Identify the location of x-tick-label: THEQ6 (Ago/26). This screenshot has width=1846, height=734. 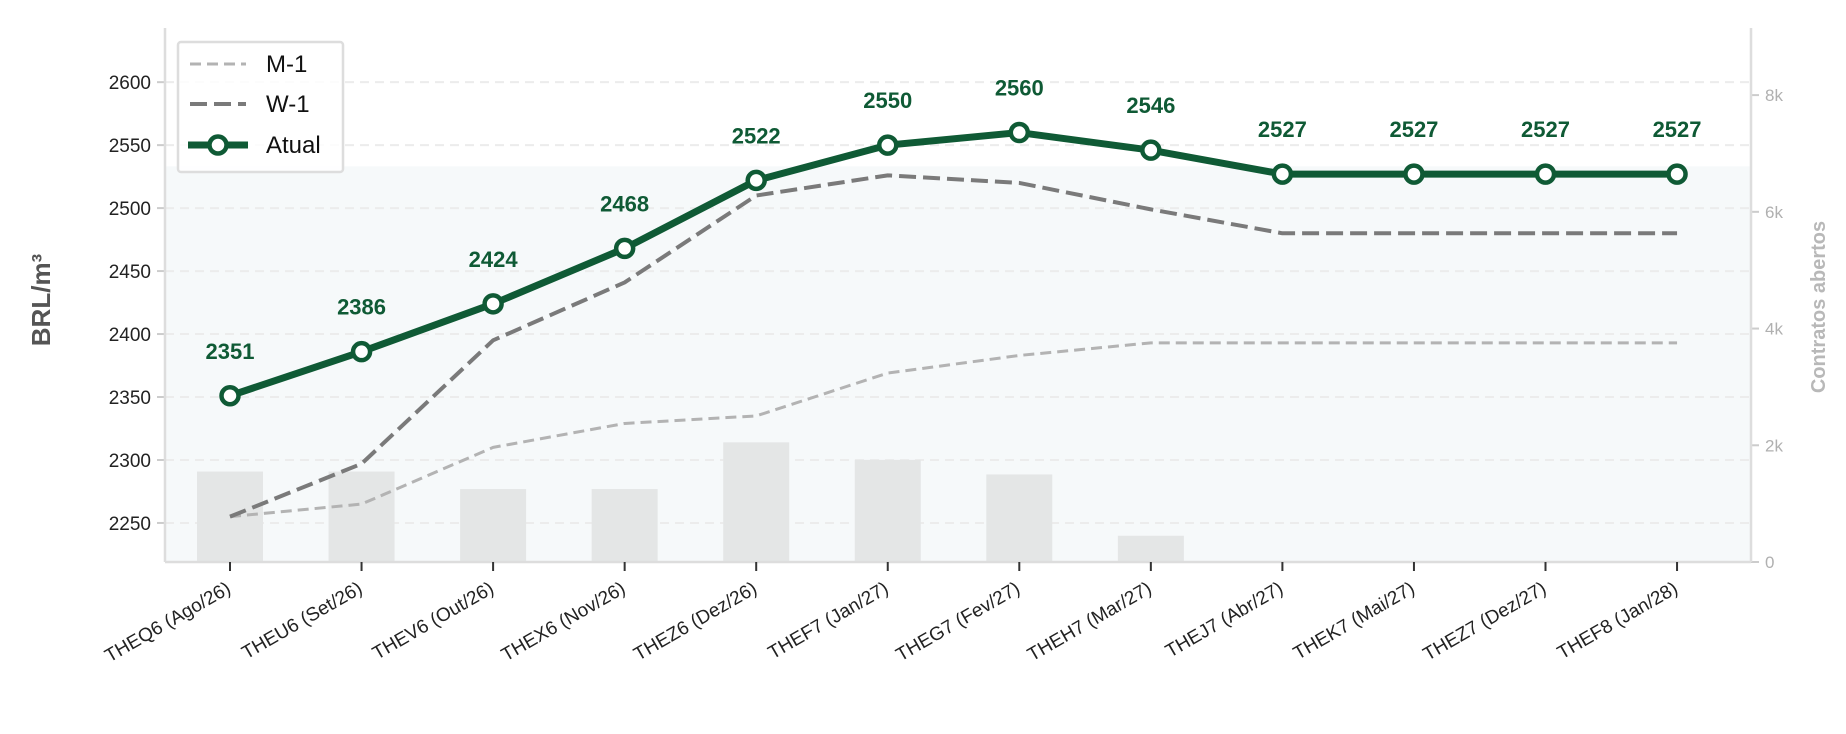
(167, 622).